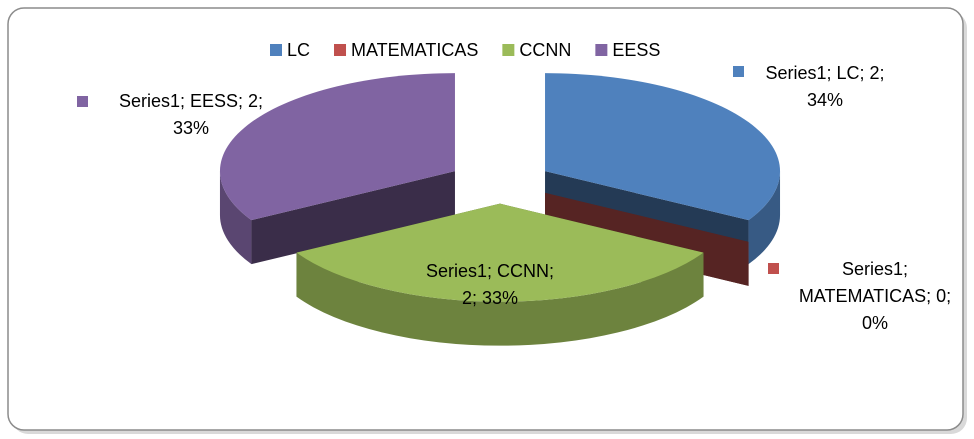 This screenshot has height=439, width=974. I want to click on data-label: Series1; MATEMATICAS; 0; 0%, so click(875, 296).